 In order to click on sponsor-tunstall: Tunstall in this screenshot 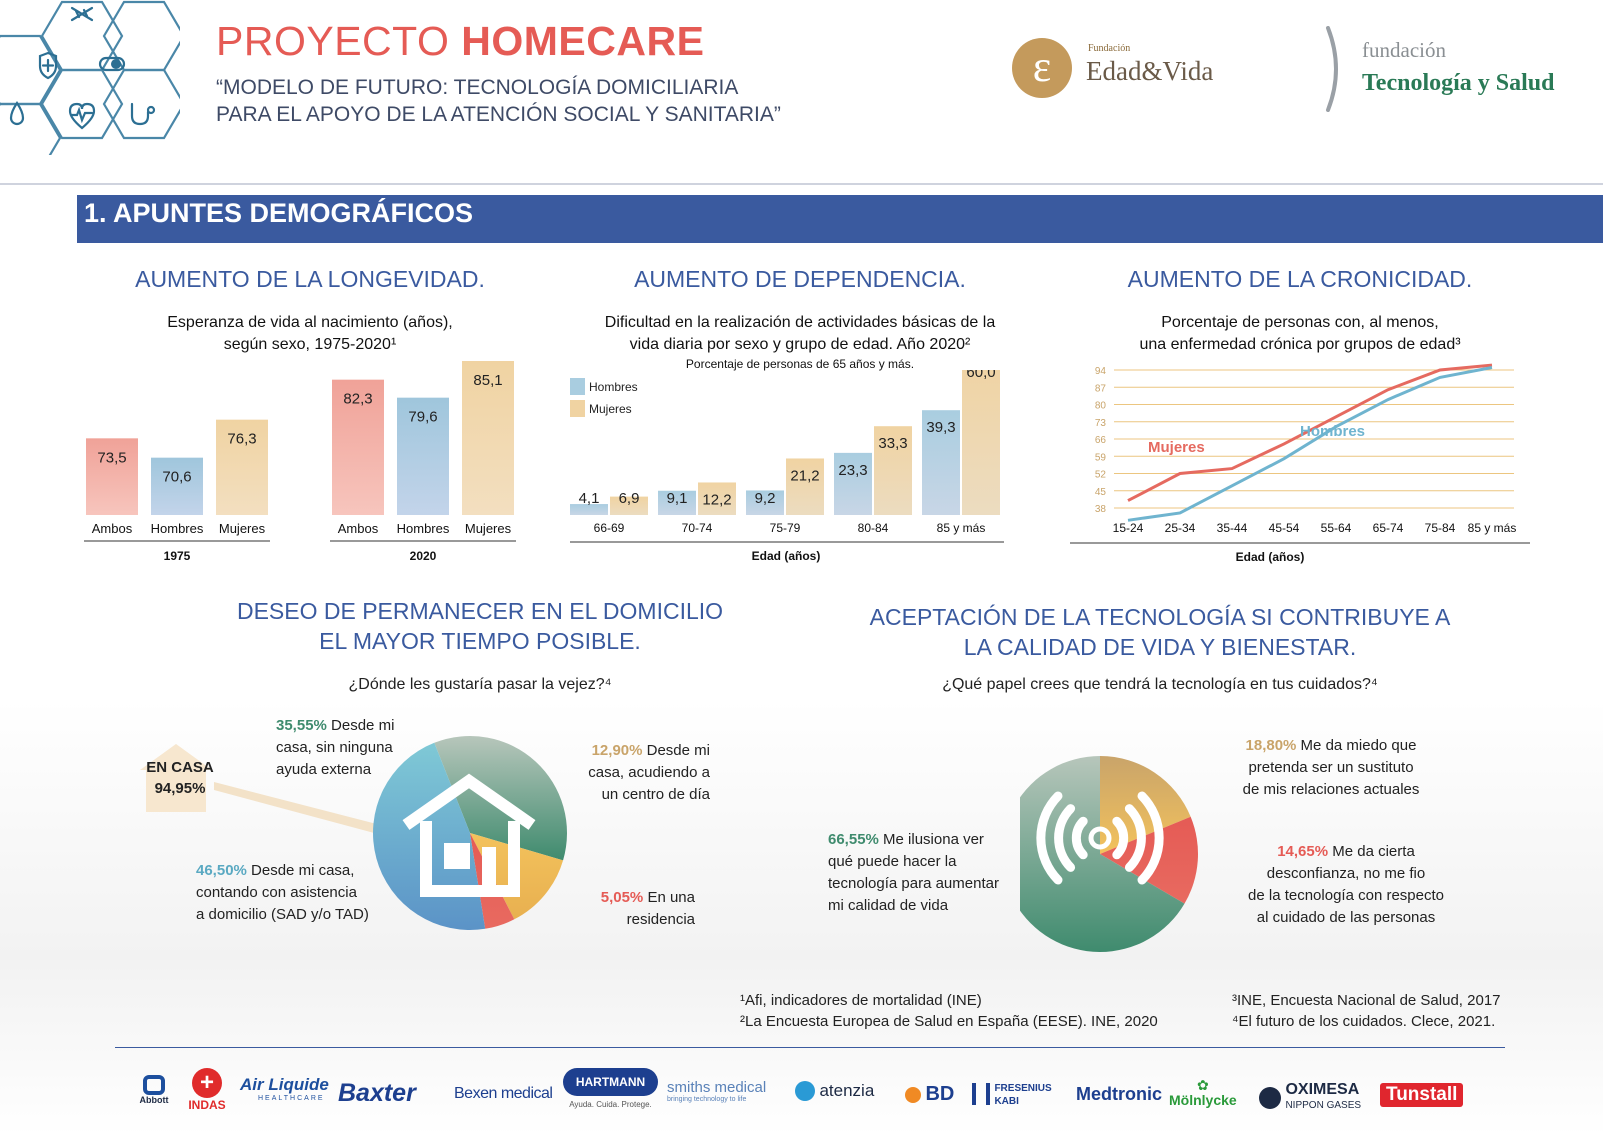, I will do `click(1422, 1095)`.